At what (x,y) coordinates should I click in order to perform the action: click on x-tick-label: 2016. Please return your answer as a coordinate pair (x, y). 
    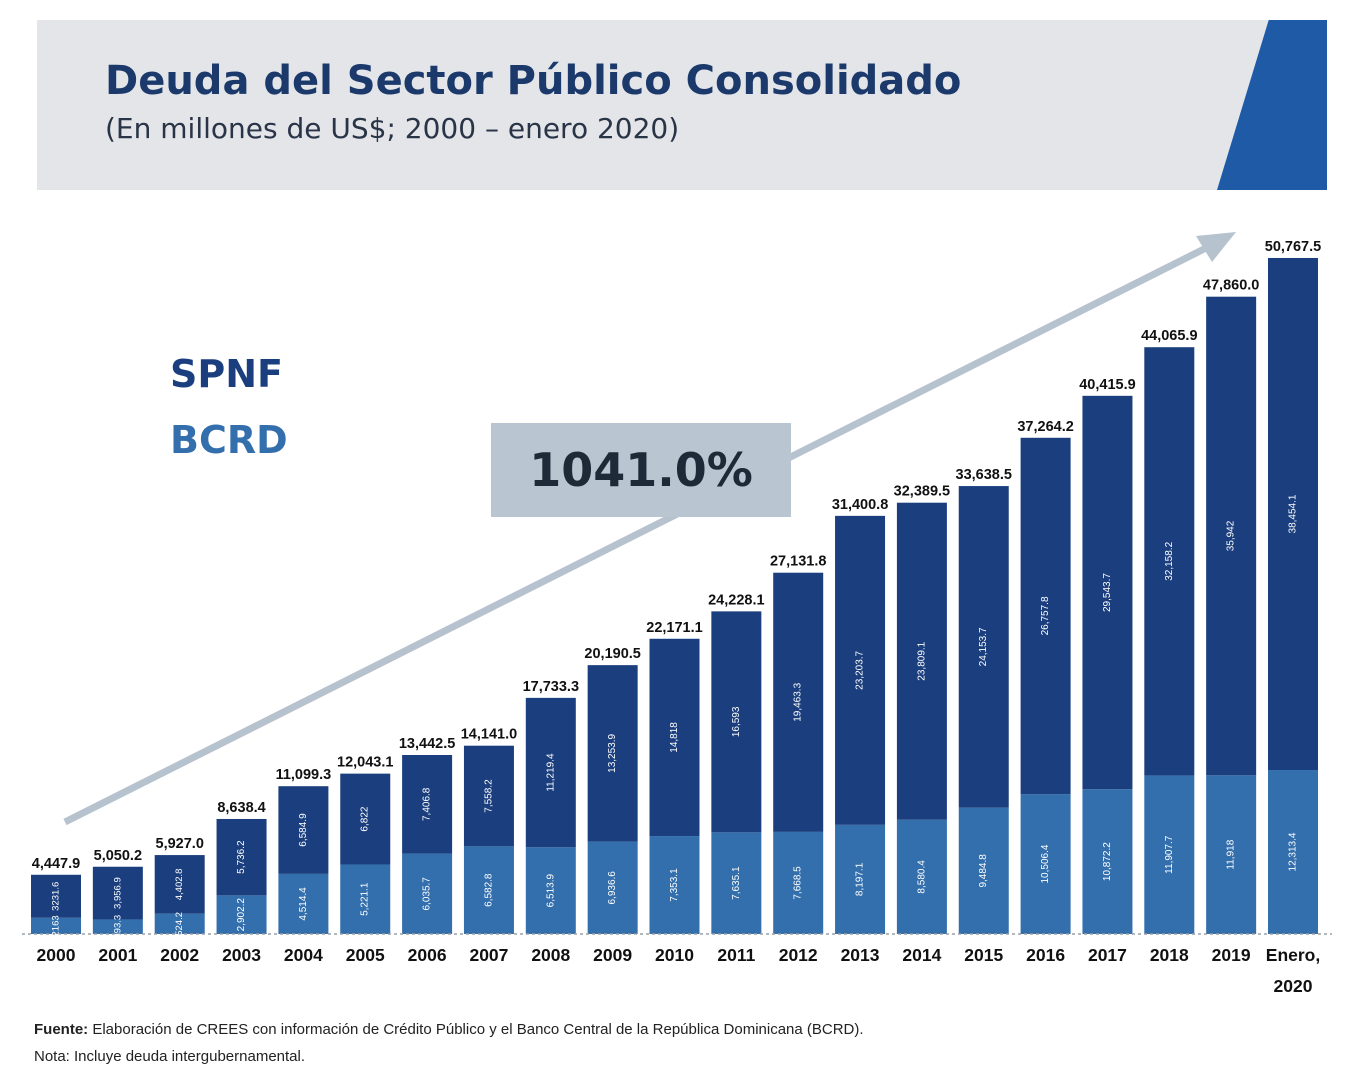
    Looking at the image, I should click on (1045, 955).